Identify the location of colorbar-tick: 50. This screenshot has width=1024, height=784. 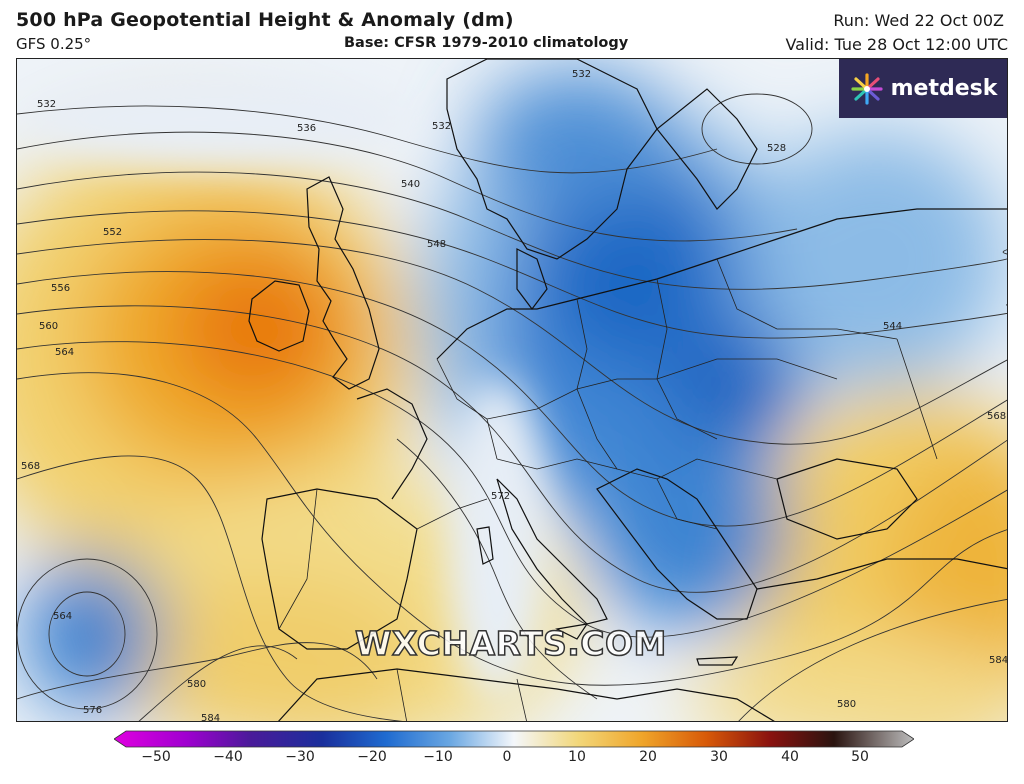
(860, 757).